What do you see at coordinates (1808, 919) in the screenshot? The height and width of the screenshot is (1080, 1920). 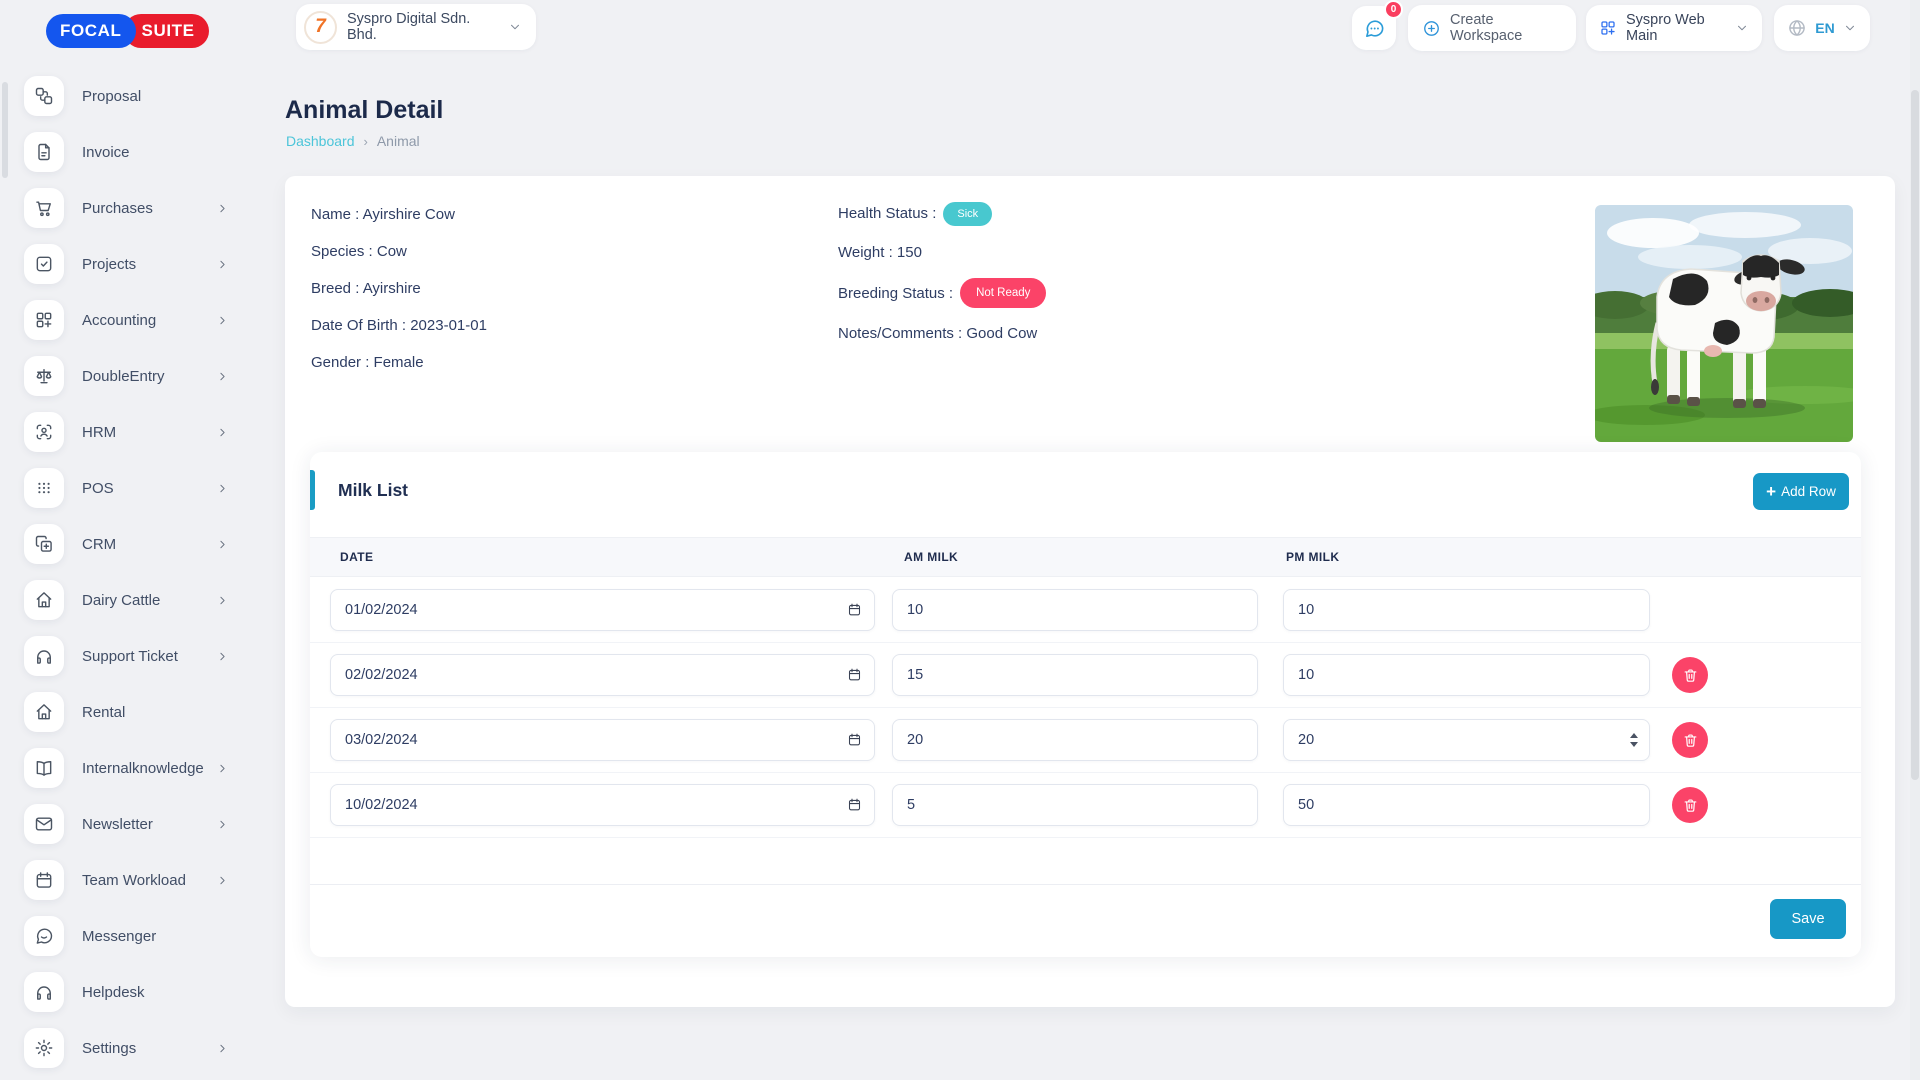 I see `save-button: Save` at bounding box center [1808, 919].